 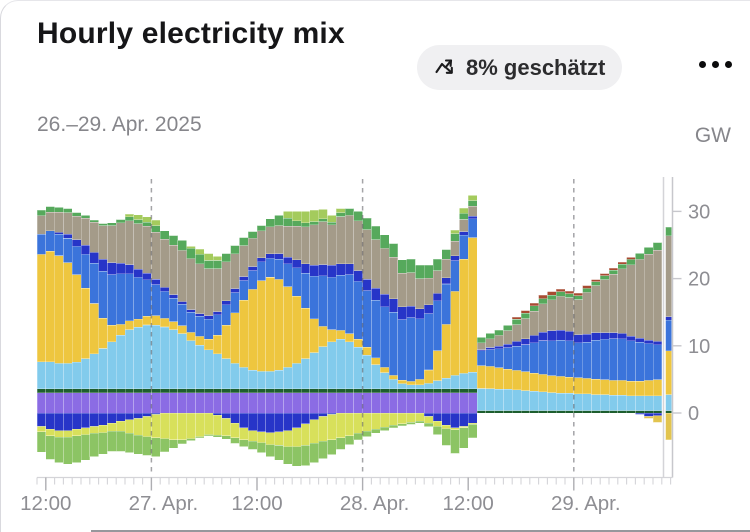 I want to click on x-tick-label: 28. Apr., so click(x=375, y=503).